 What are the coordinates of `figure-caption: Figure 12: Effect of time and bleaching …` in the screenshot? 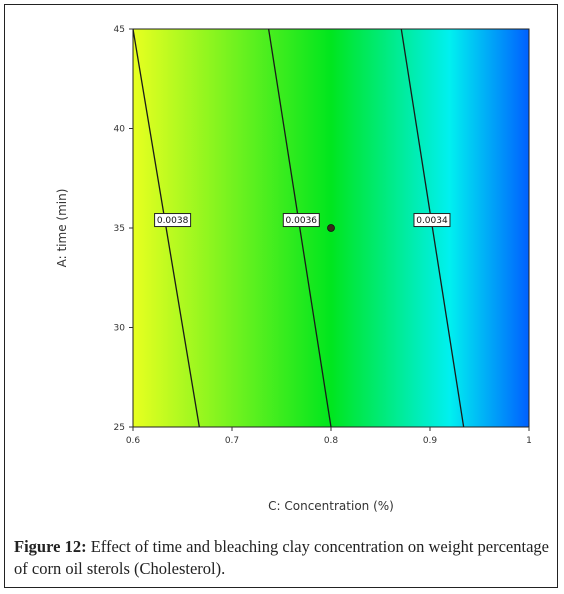 It's located at (284, 558).